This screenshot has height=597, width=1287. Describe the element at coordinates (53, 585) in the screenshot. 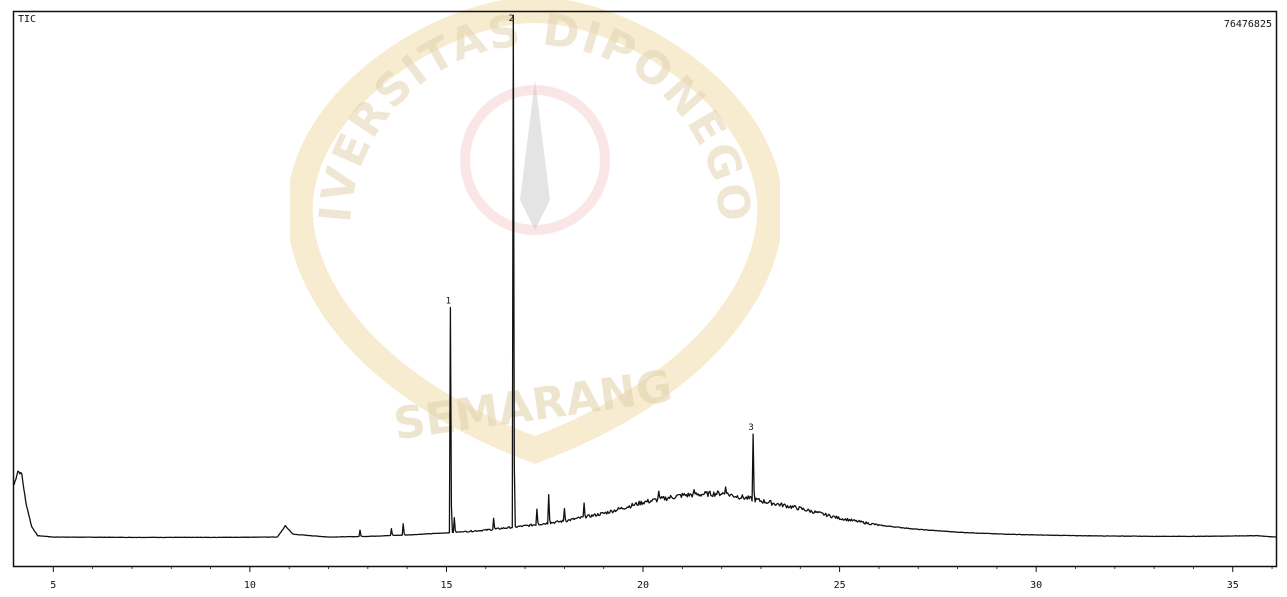

I see `x-tick-label-5: 5` at that location.